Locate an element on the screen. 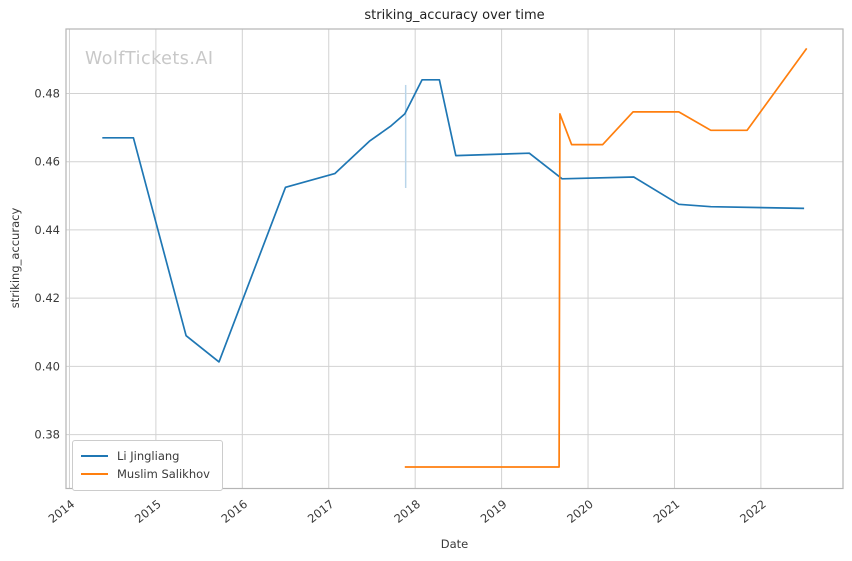 This screenshot has height=561, width=852. legend: Li Jingliang Muslim Salikhov is located at coordinates (147, 465).